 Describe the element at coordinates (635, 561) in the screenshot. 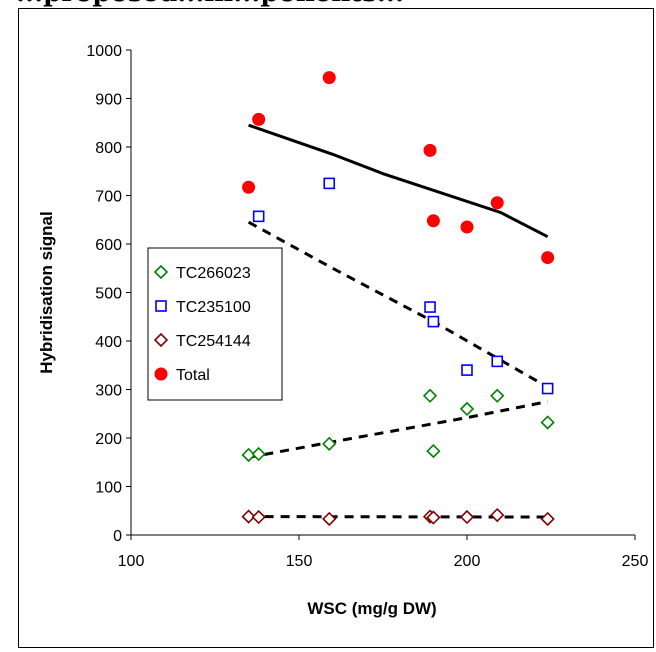

I see `x-tick-label: 250` at that location.